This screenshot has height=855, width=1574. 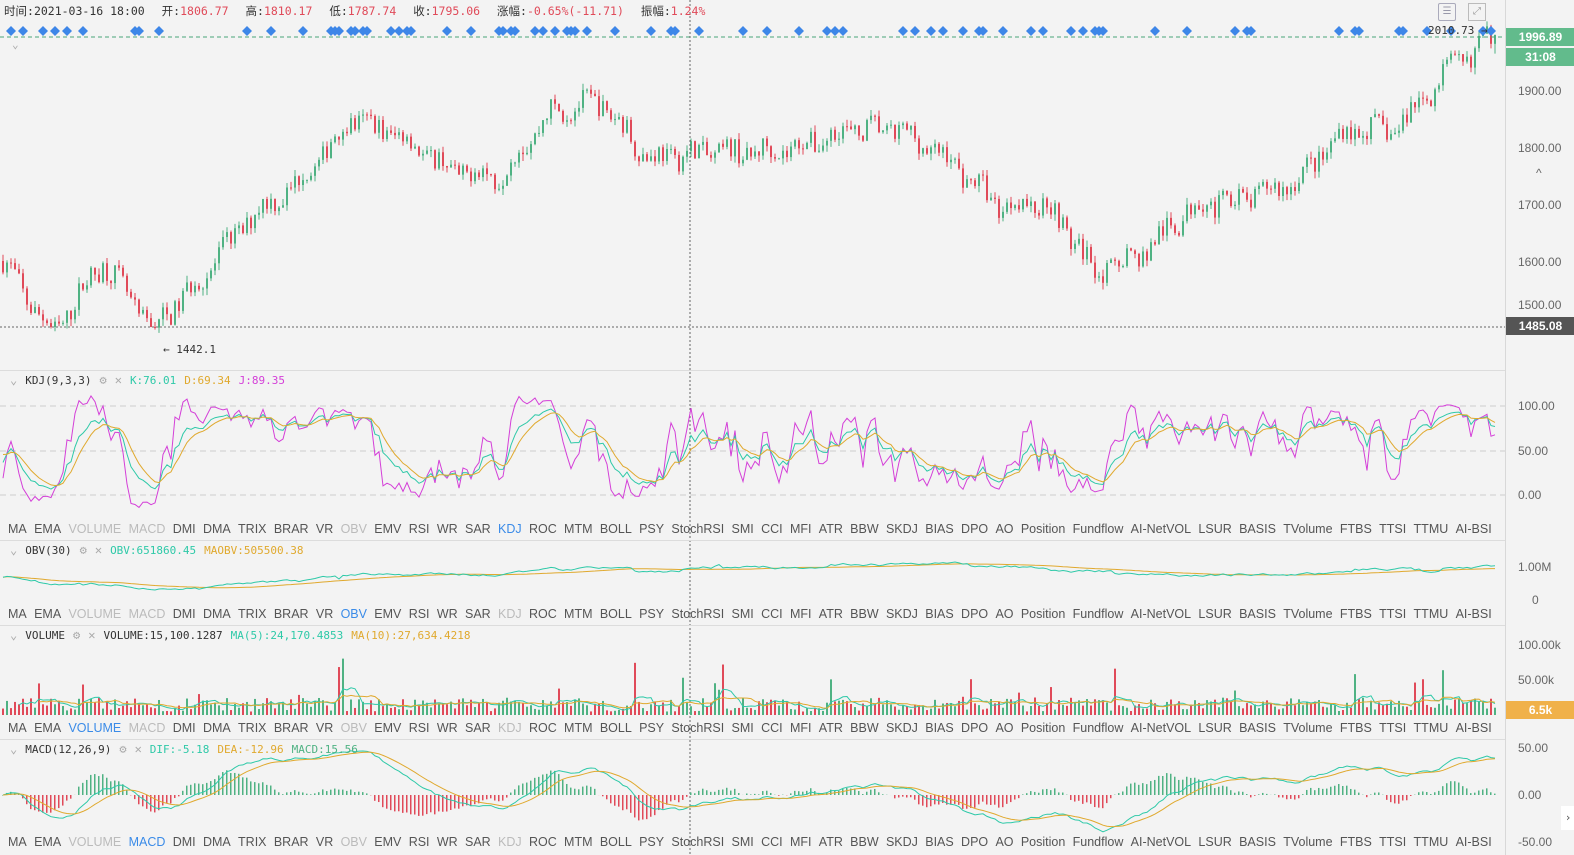 What do you see at coordinates (1477, 12) in the screenshot?
I see `fullscreen-icon: ⤢` at bounding box center [1477, 12].